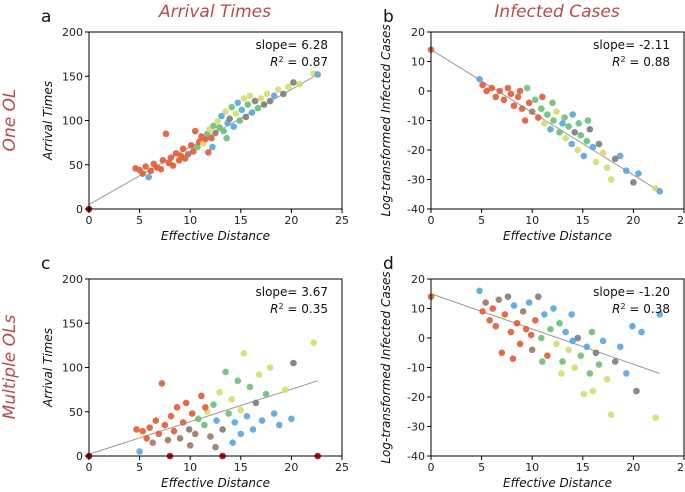  I want to click on y-tick-label: 150, so click(72, 76).